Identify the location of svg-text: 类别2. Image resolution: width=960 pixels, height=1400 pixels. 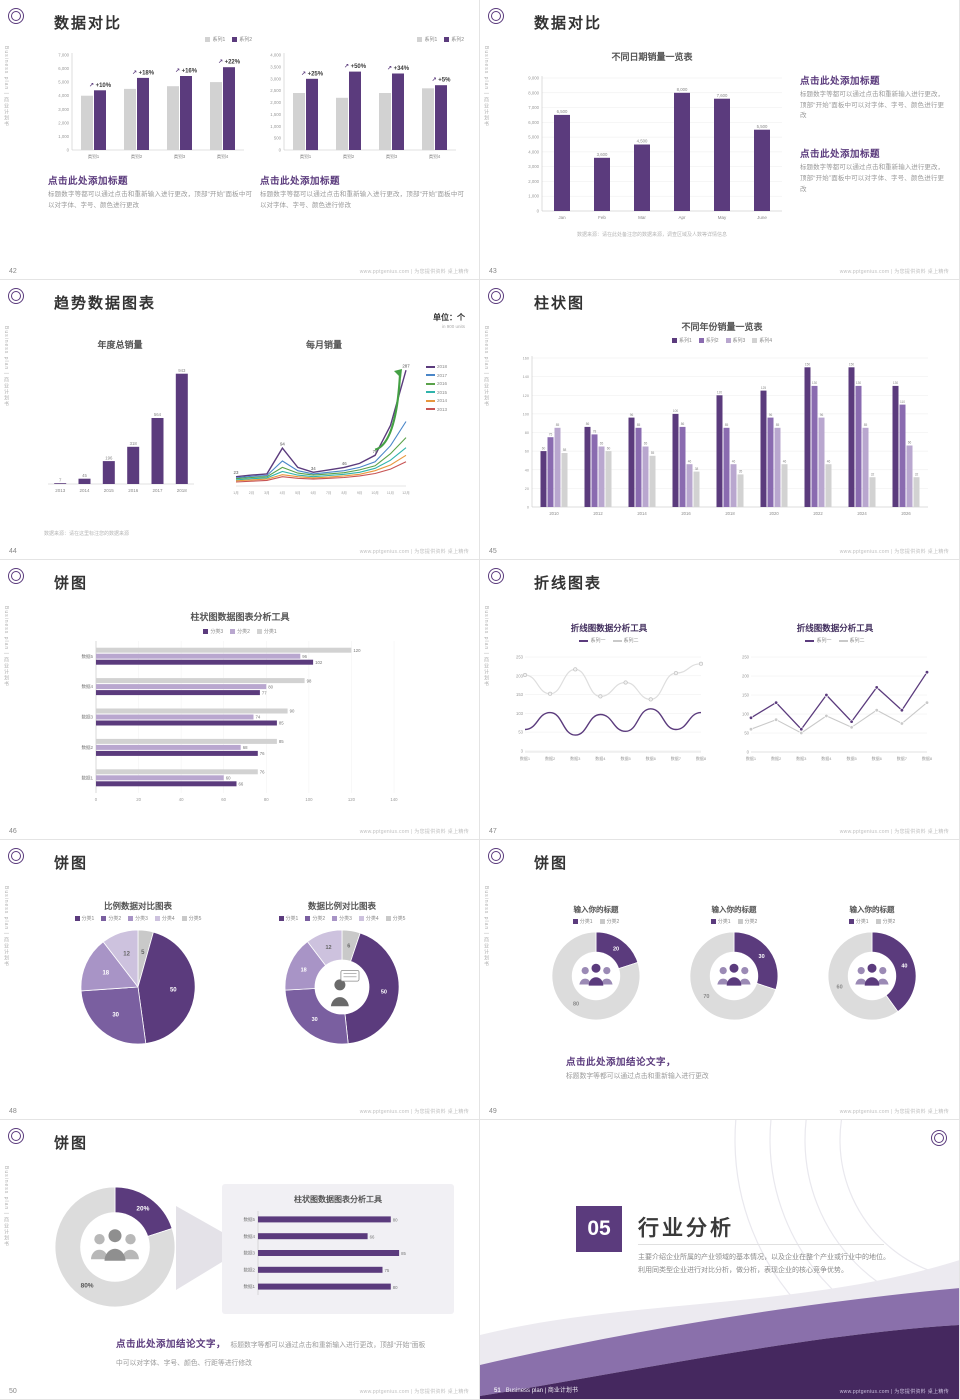
(137, 156).